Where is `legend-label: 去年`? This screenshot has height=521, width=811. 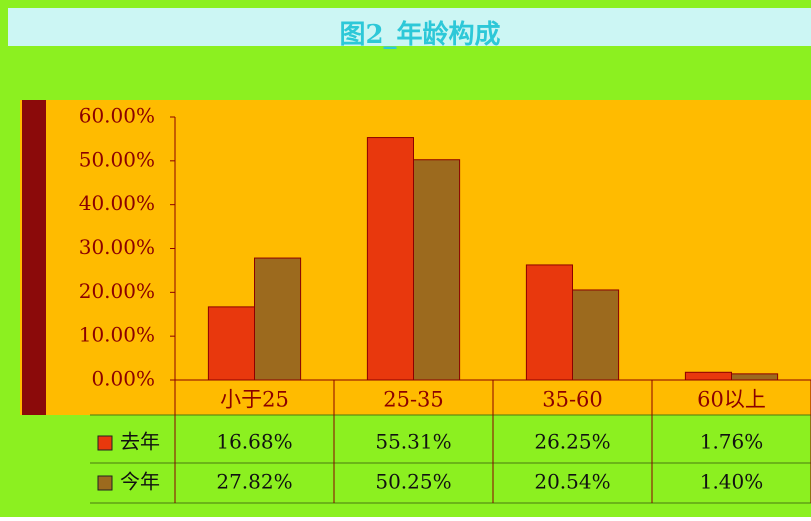 legend-label: 去年 is located at coordinates (140, 442).